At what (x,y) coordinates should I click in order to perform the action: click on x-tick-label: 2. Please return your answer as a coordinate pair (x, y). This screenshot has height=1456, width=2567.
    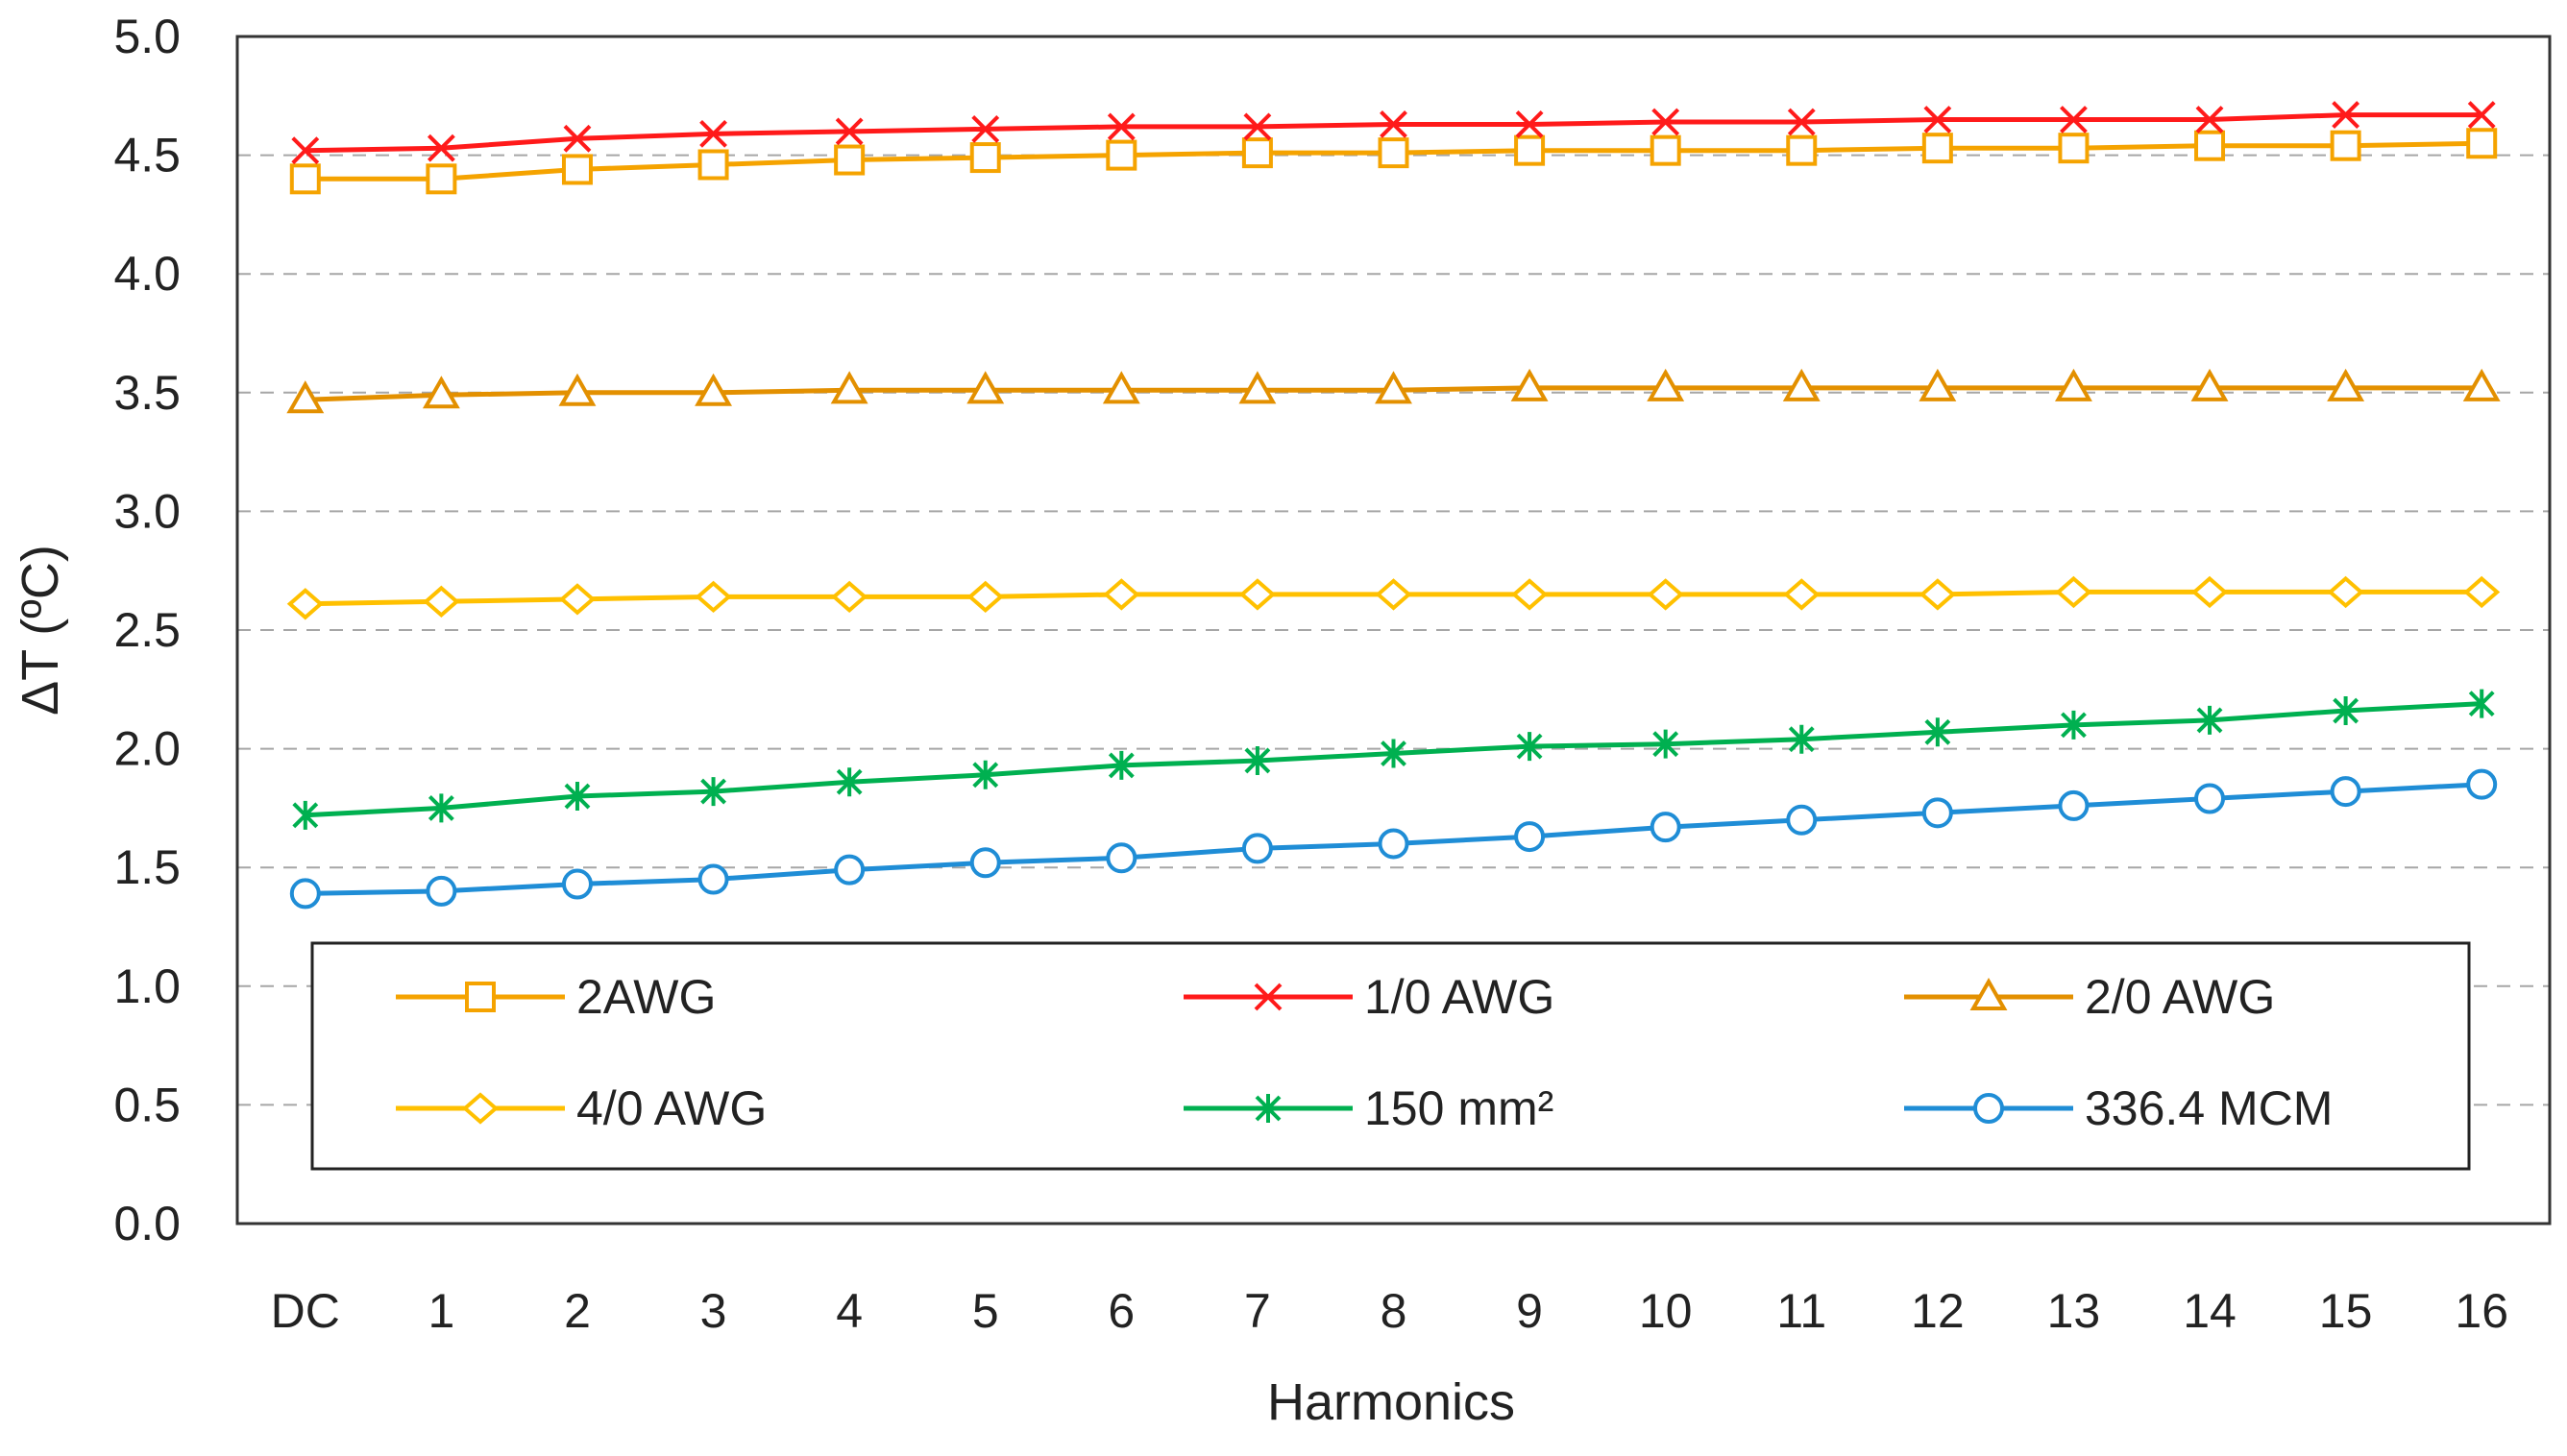
    Looking at the image, I should click on (577, 1311).